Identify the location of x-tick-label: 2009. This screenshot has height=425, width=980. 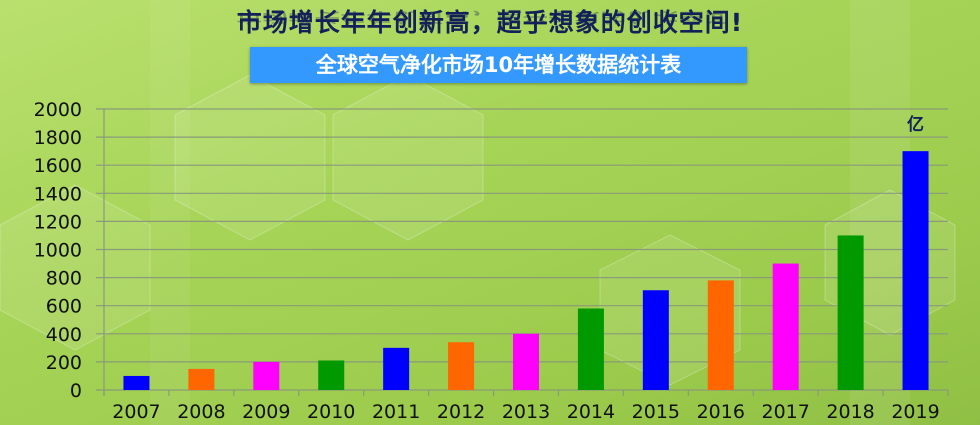
(266, 412).